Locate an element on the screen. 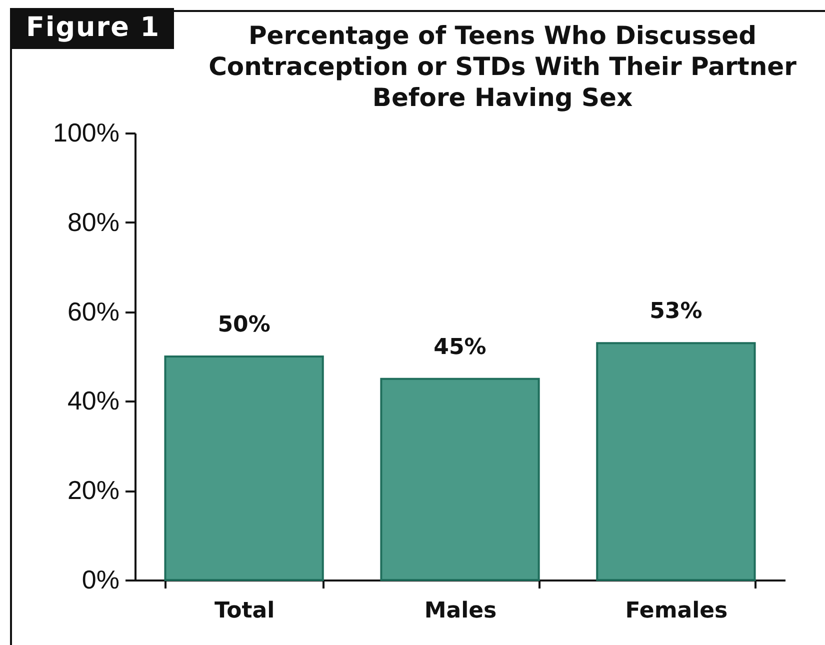  y-tick-label: 100% is located at coordinates (86, 133).